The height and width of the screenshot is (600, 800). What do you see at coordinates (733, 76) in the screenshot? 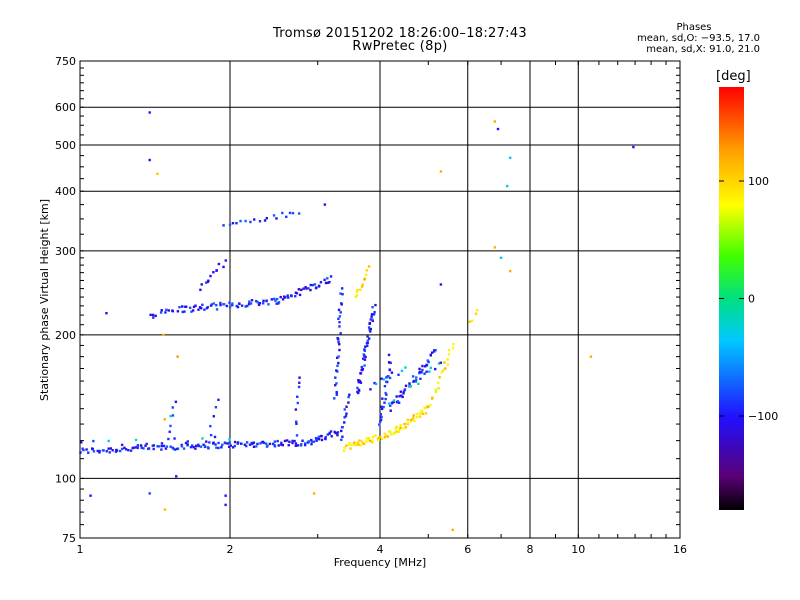
I see `colorbar-unit-label: [deg]` at bounding box center [733, 76].